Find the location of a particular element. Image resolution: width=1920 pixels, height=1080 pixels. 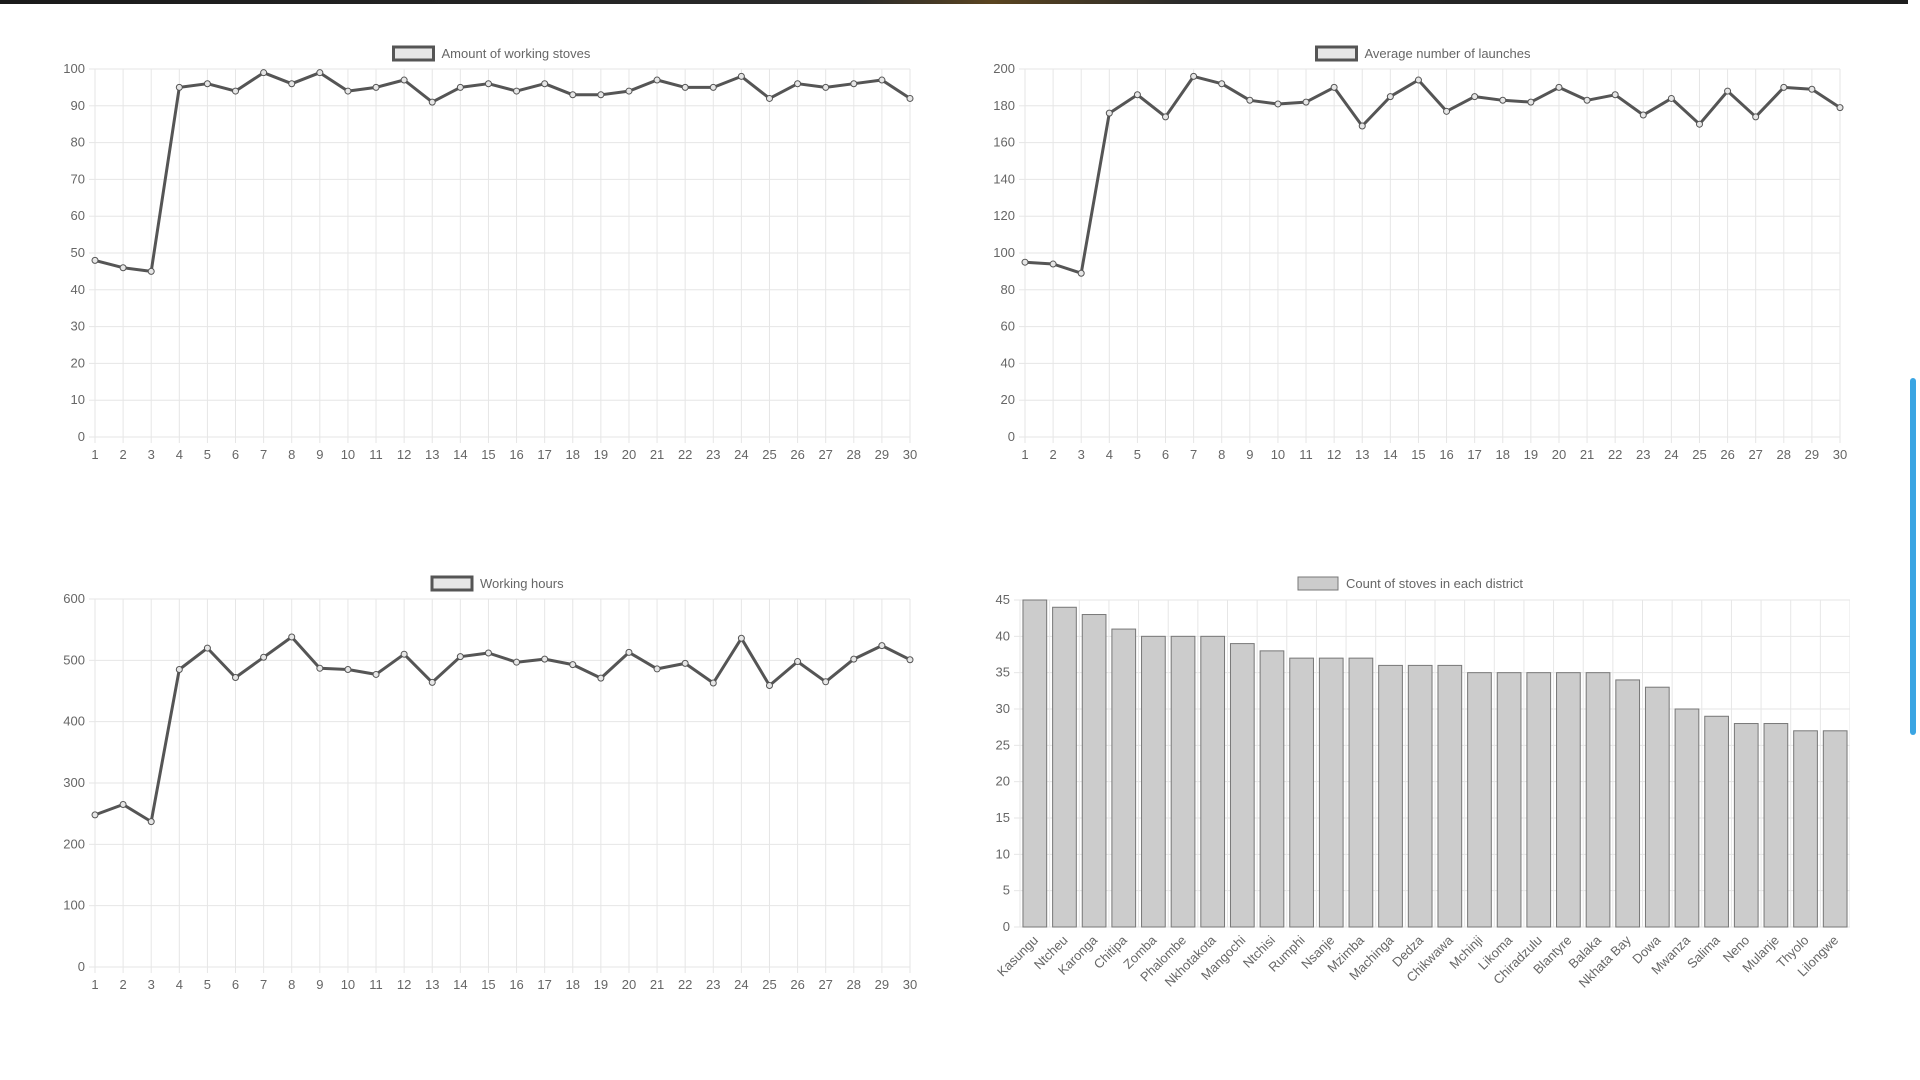

scrollbar-thumb is located at coordinates (1913, 556).